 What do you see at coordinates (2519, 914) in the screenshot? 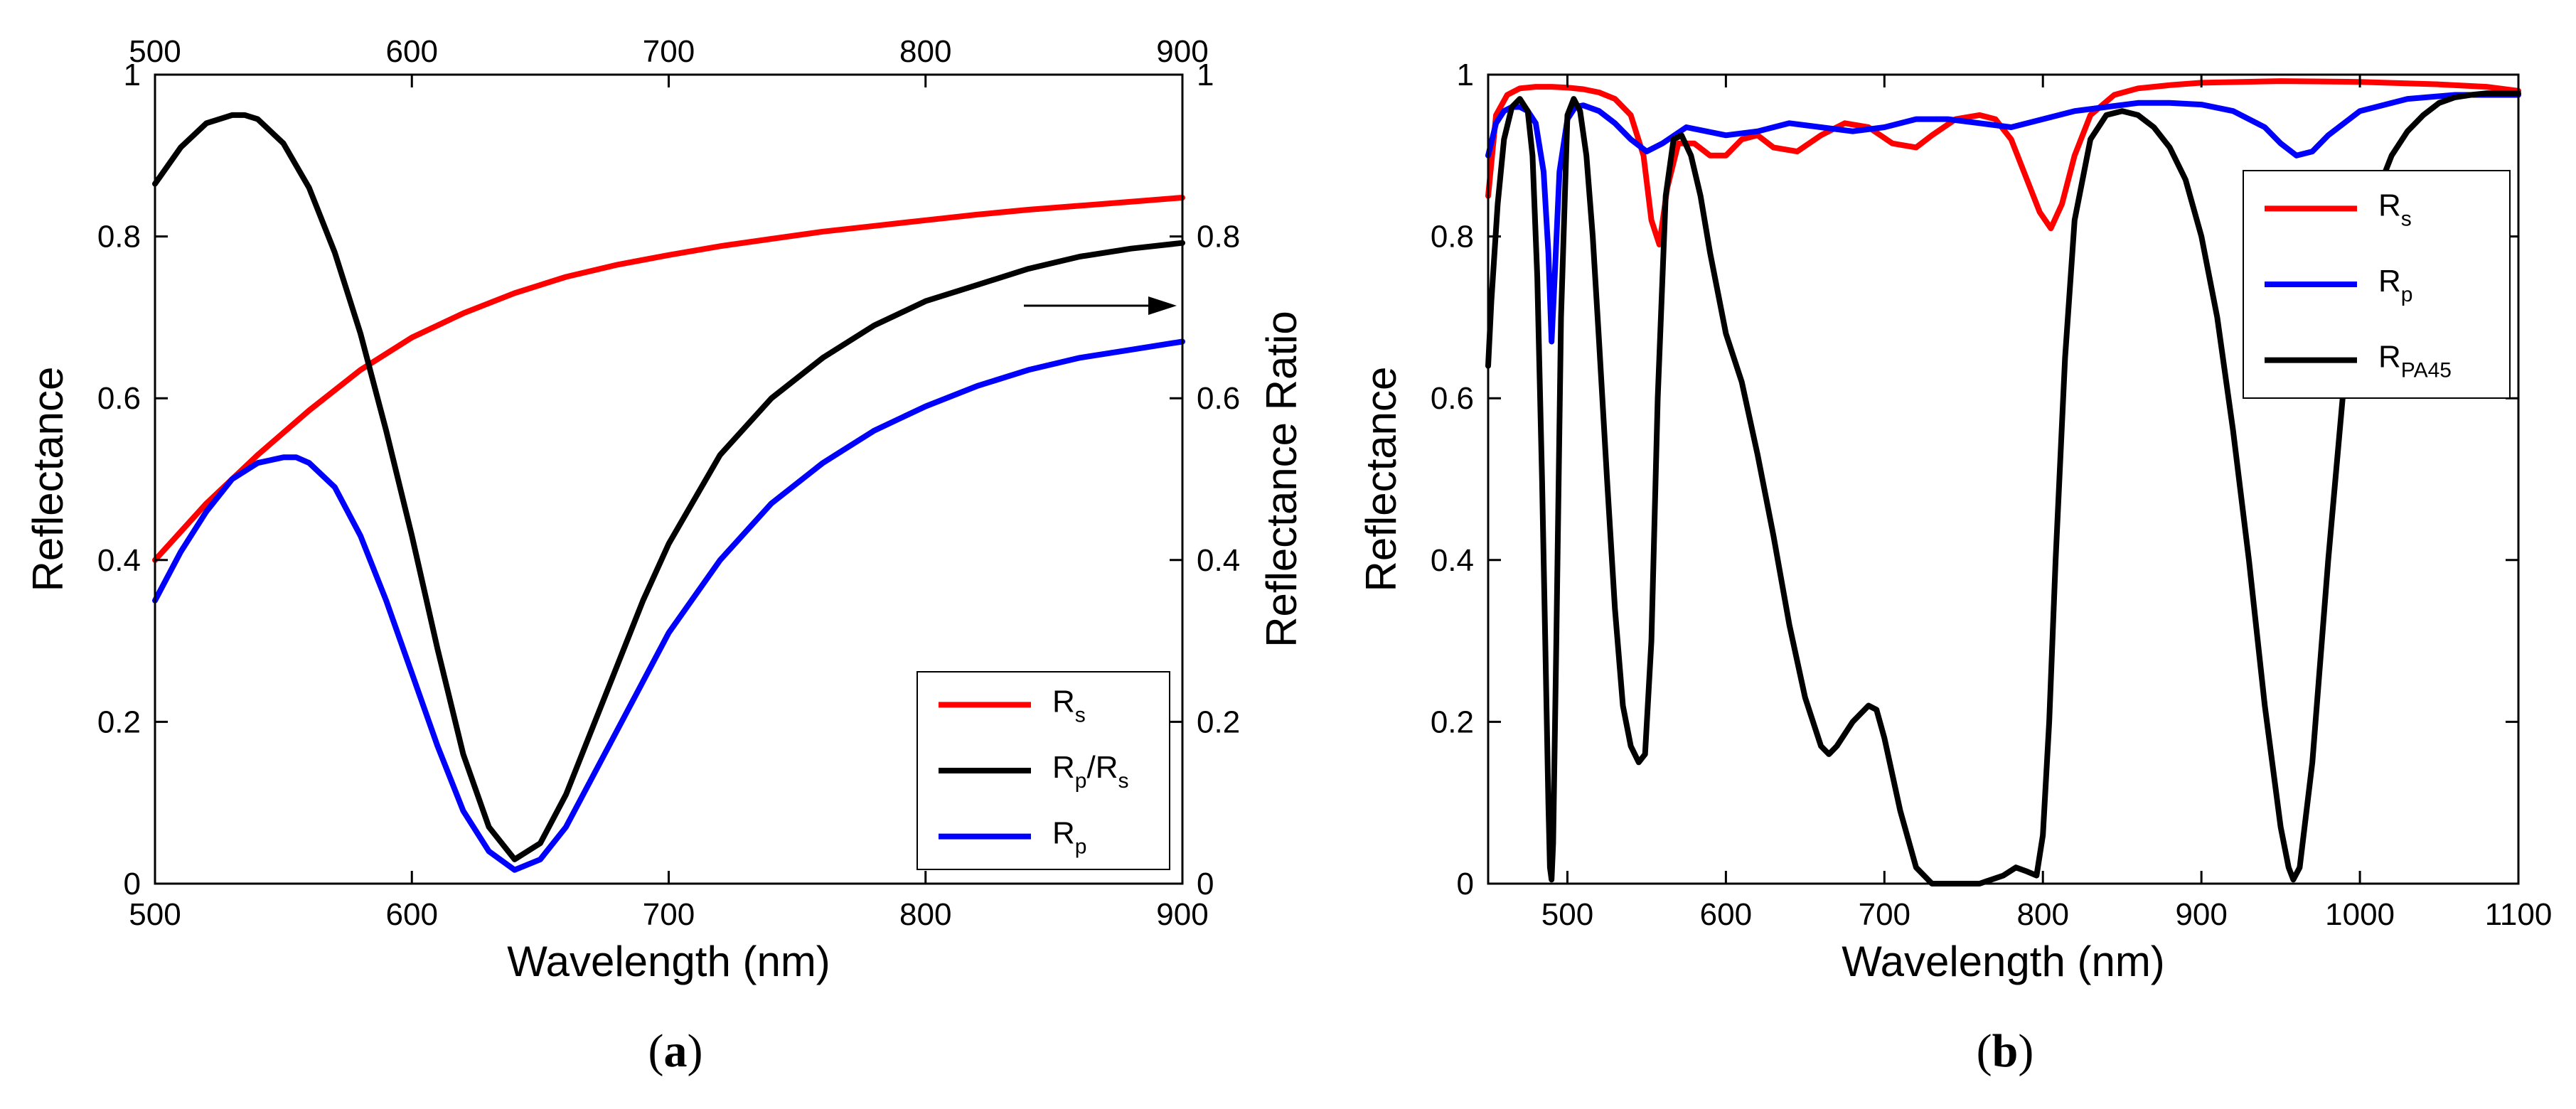
I see `x-tick-label: 1100` at bounding box center [2519, 914].